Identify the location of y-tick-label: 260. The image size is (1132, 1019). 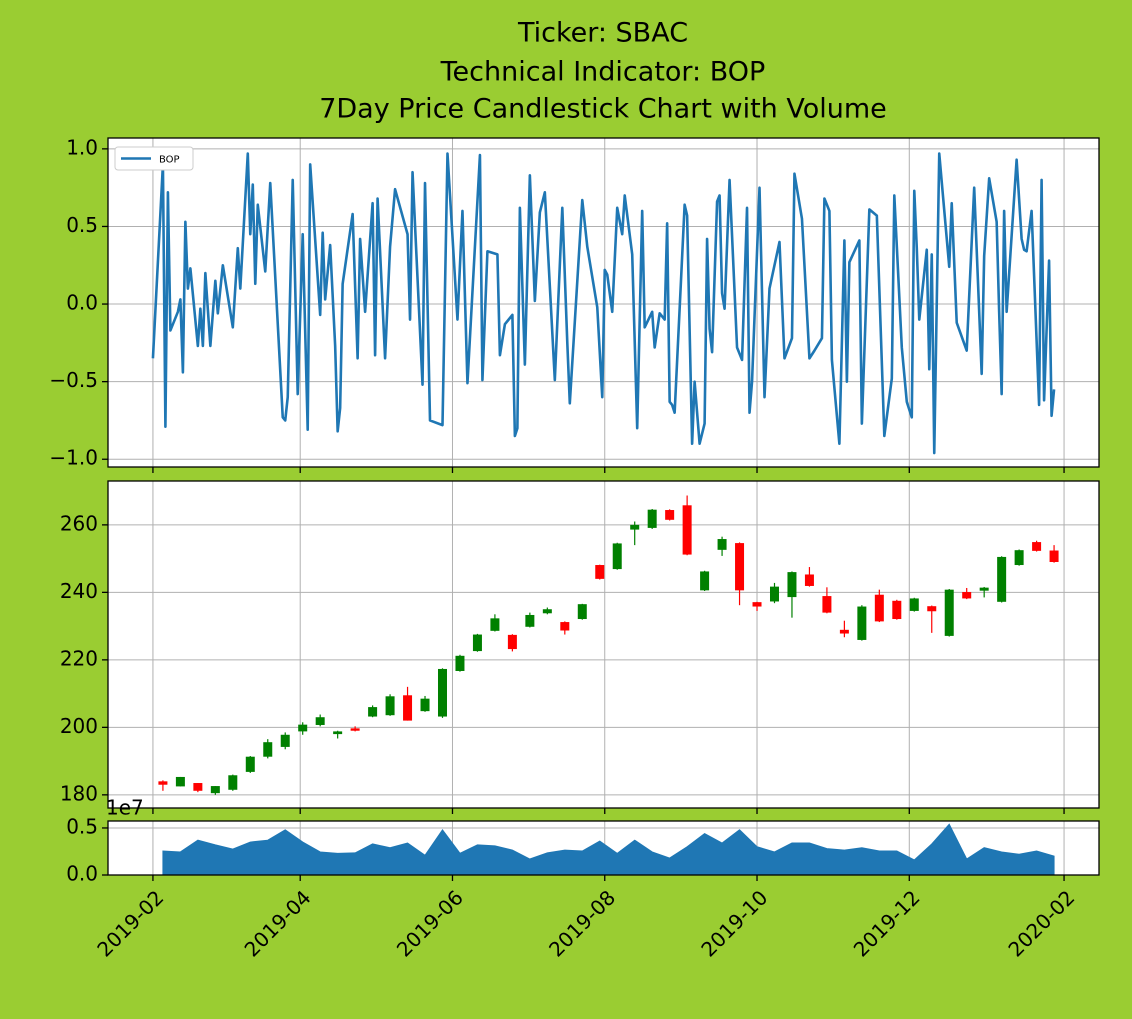
(79, 523).